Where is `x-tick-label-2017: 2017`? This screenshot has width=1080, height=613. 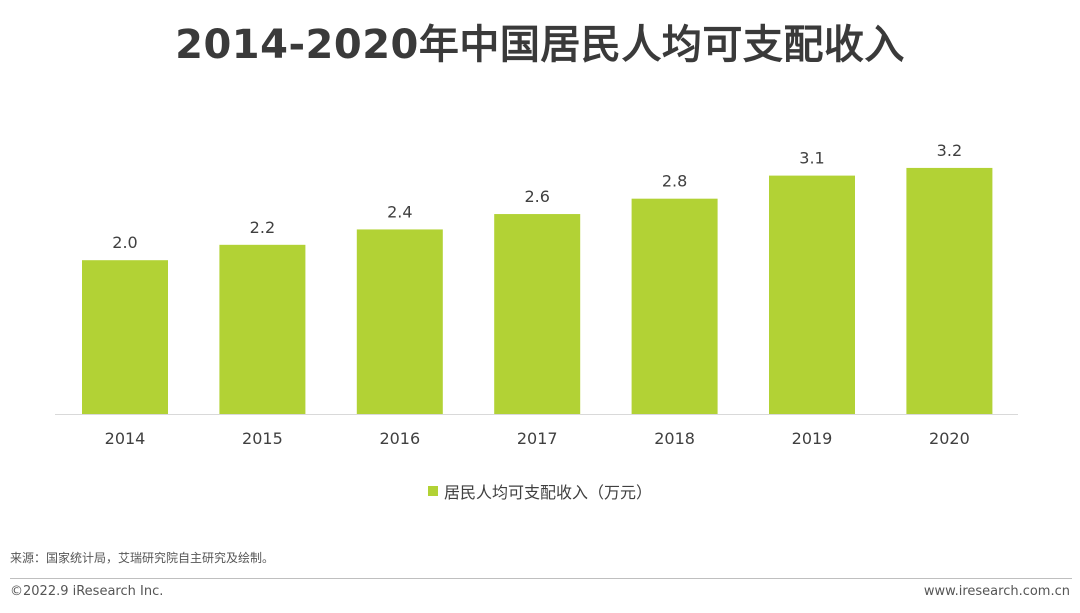 x-tick-label-2017: 2017 is located at coordinates (537, 438).